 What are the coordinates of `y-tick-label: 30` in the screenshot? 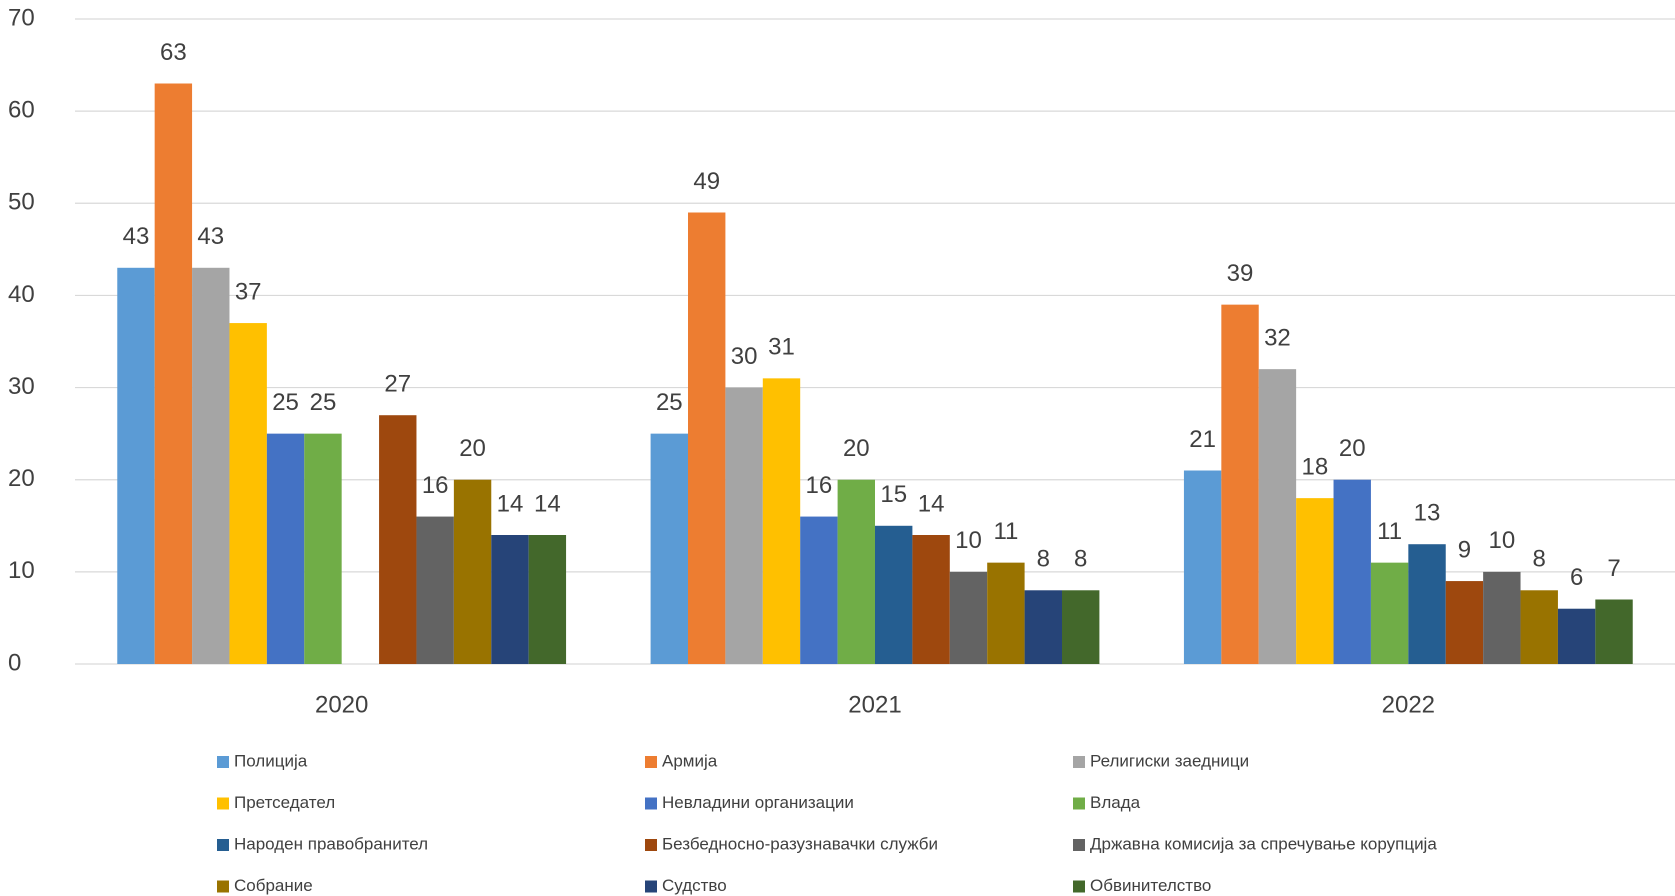 It's located at (21, 386).